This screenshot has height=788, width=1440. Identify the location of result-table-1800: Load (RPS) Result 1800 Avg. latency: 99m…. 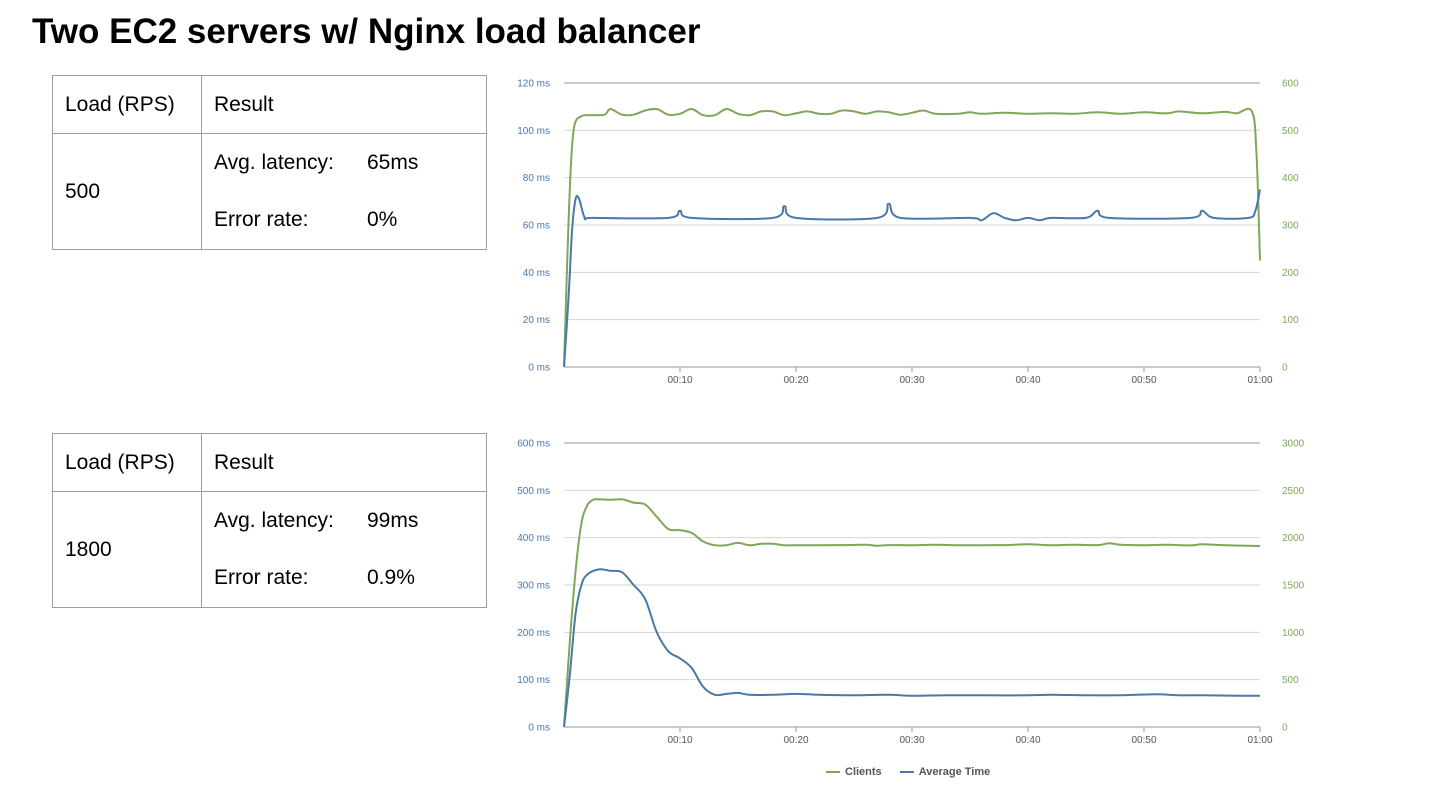
(269, 520).